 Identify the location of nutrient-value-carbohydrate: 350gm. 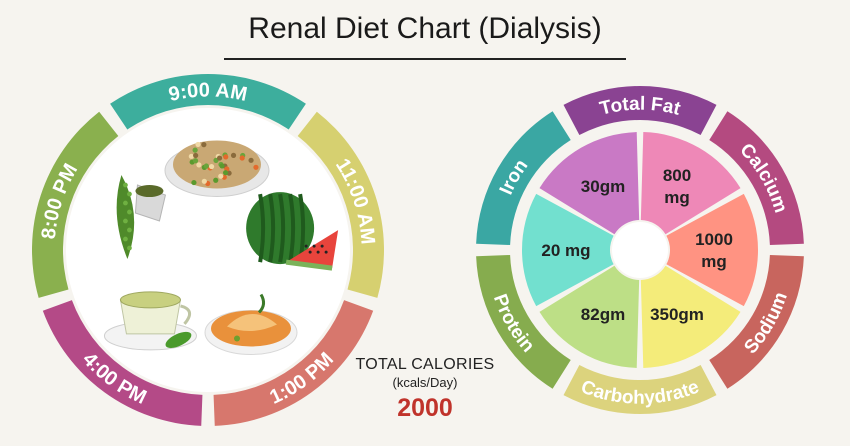
(677, 314).